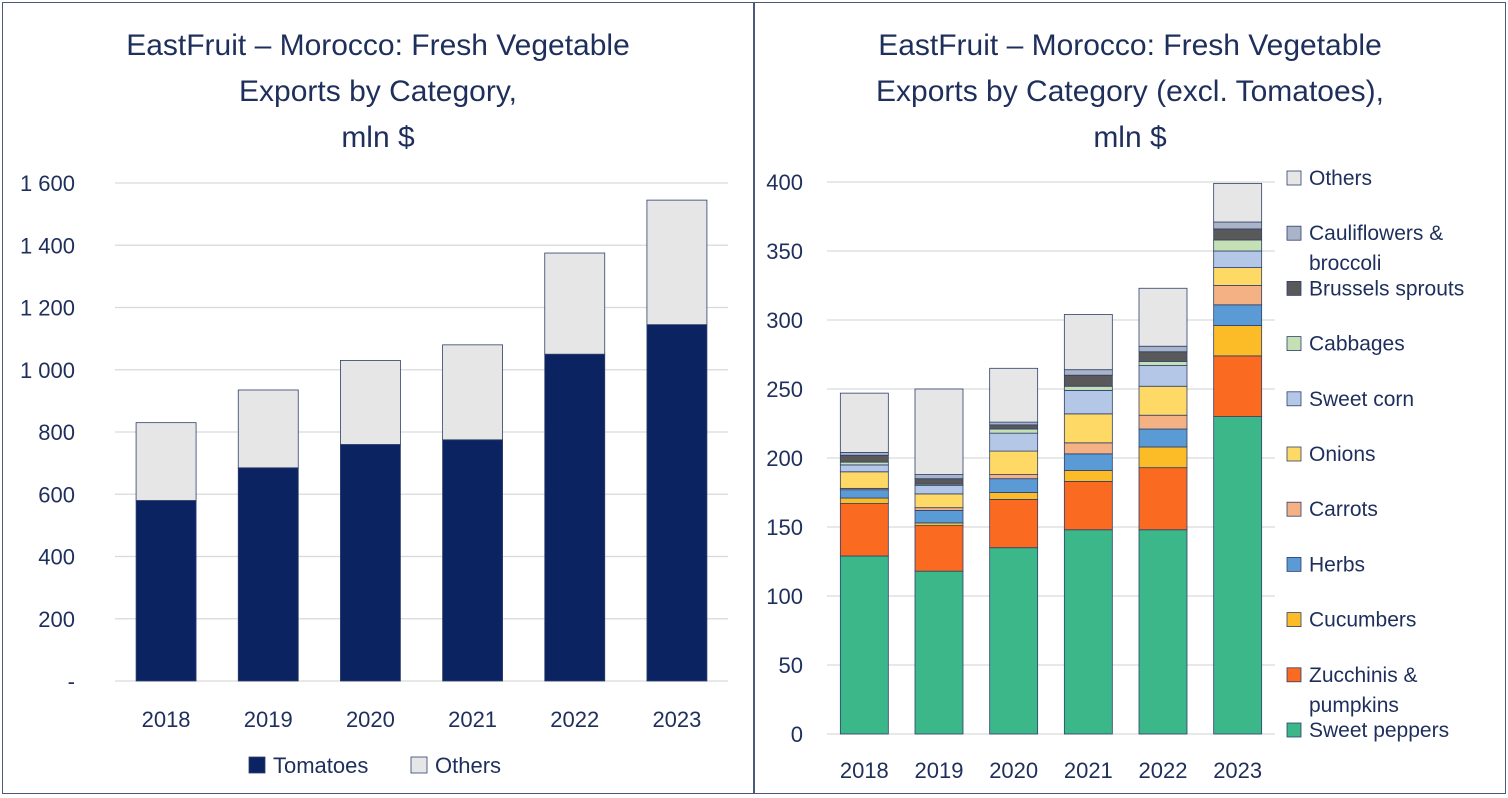  Describe the element at coordinates (1294, 399) in the screenshot. I see `legend-swatch-sweet-corn` at that location.